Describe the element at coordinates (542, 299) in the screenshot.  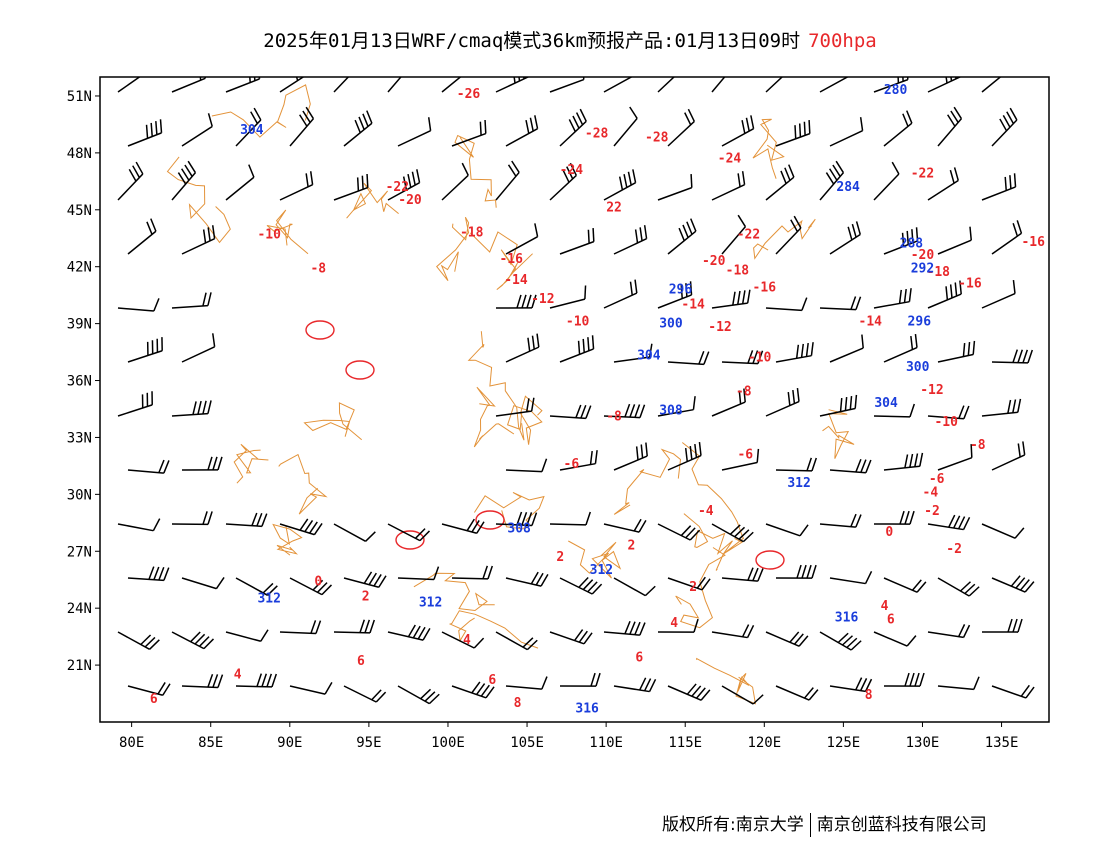
I see `temperature-label: -12` at that location.